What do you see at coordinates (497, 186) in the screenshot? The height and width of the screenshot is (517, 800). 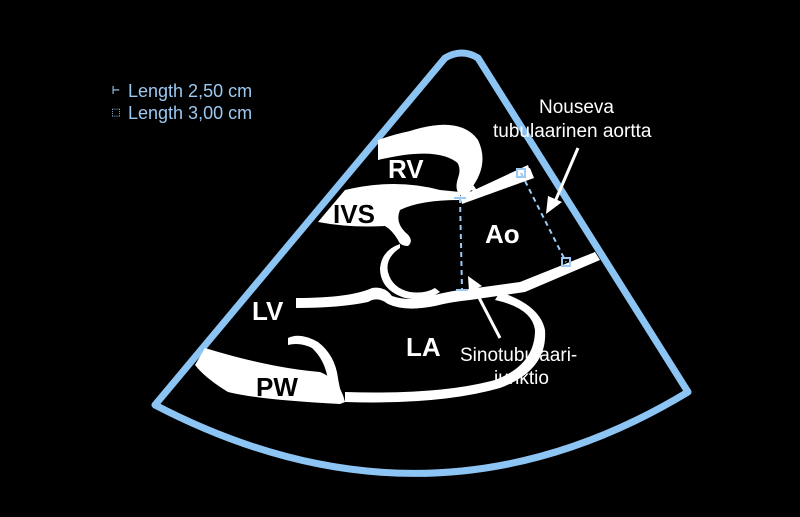 I see `aortic-anterior-wall` at bounding box center [497, 186].